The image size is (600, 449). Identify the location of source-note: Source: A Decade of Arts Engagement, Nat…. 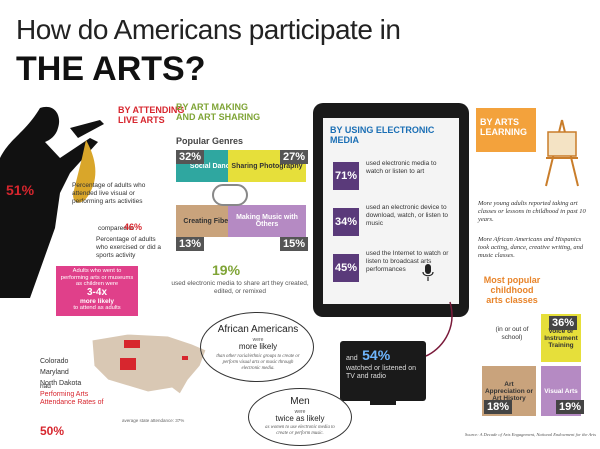
(530, 434).